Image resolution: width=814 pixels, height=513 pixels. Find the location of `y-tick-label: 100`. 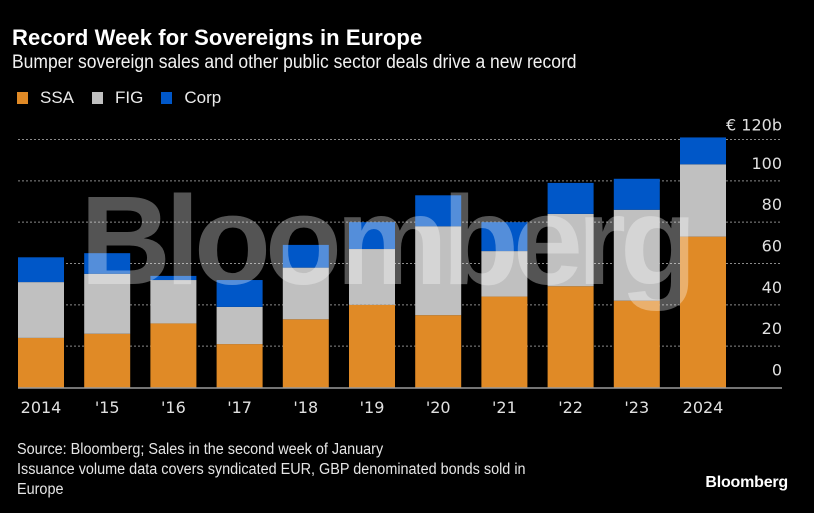

y-tick-label: 100 is located at coordinates (766, 163).